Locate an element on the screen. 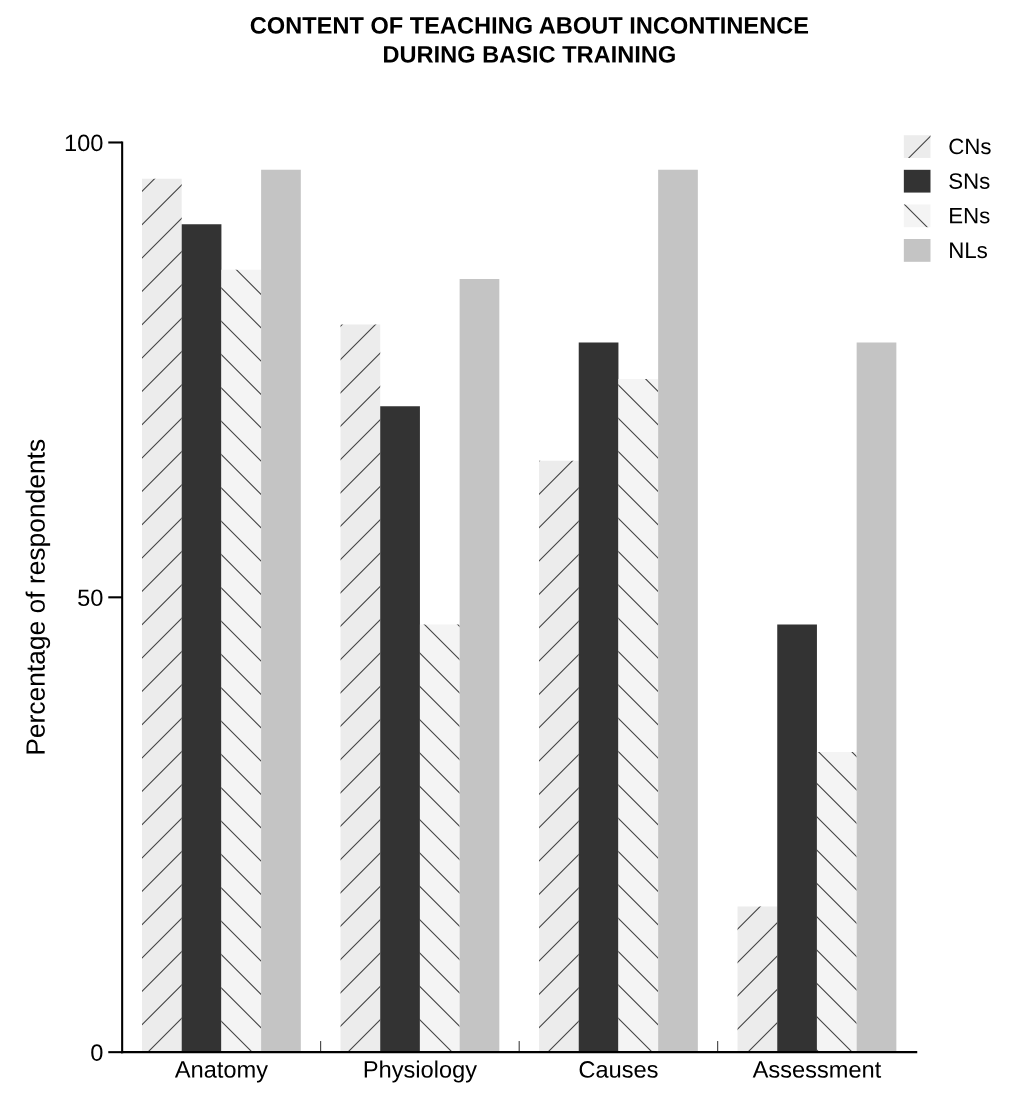  y-axis-title: Percentage of respondents is located at coordinates (38, 596).